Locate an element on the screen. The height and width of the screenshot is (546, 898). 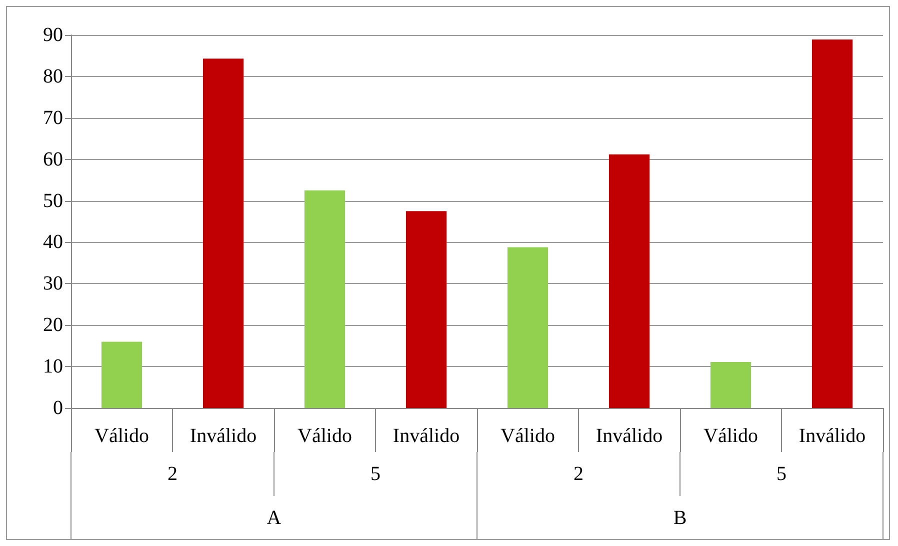
y-tick-label: 30 is located at coordinates (53, 283).